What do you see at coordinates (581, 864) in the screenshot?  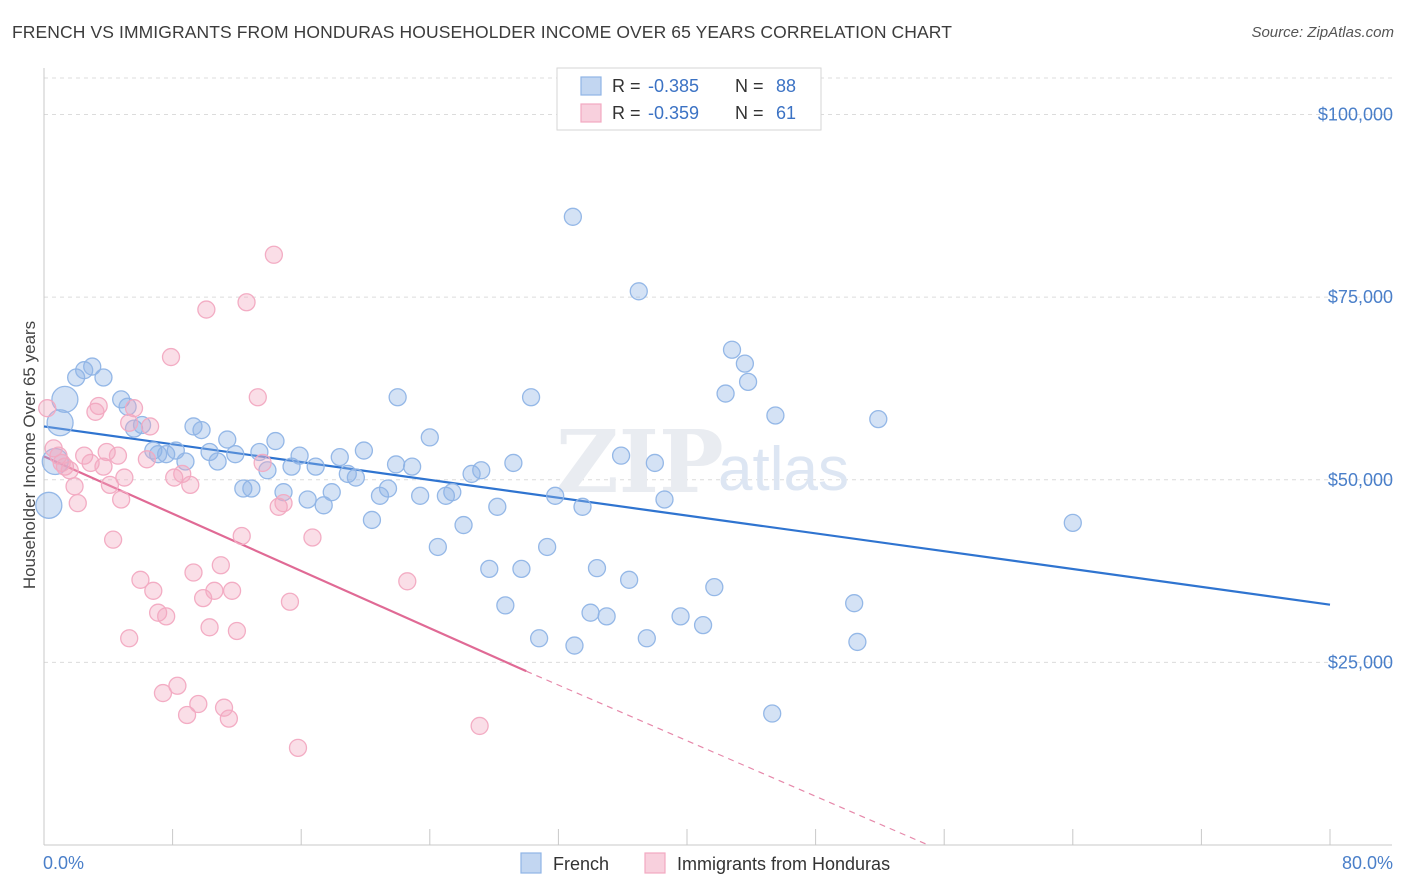 I see `legend-label: French` at bounding box center [581, 864].